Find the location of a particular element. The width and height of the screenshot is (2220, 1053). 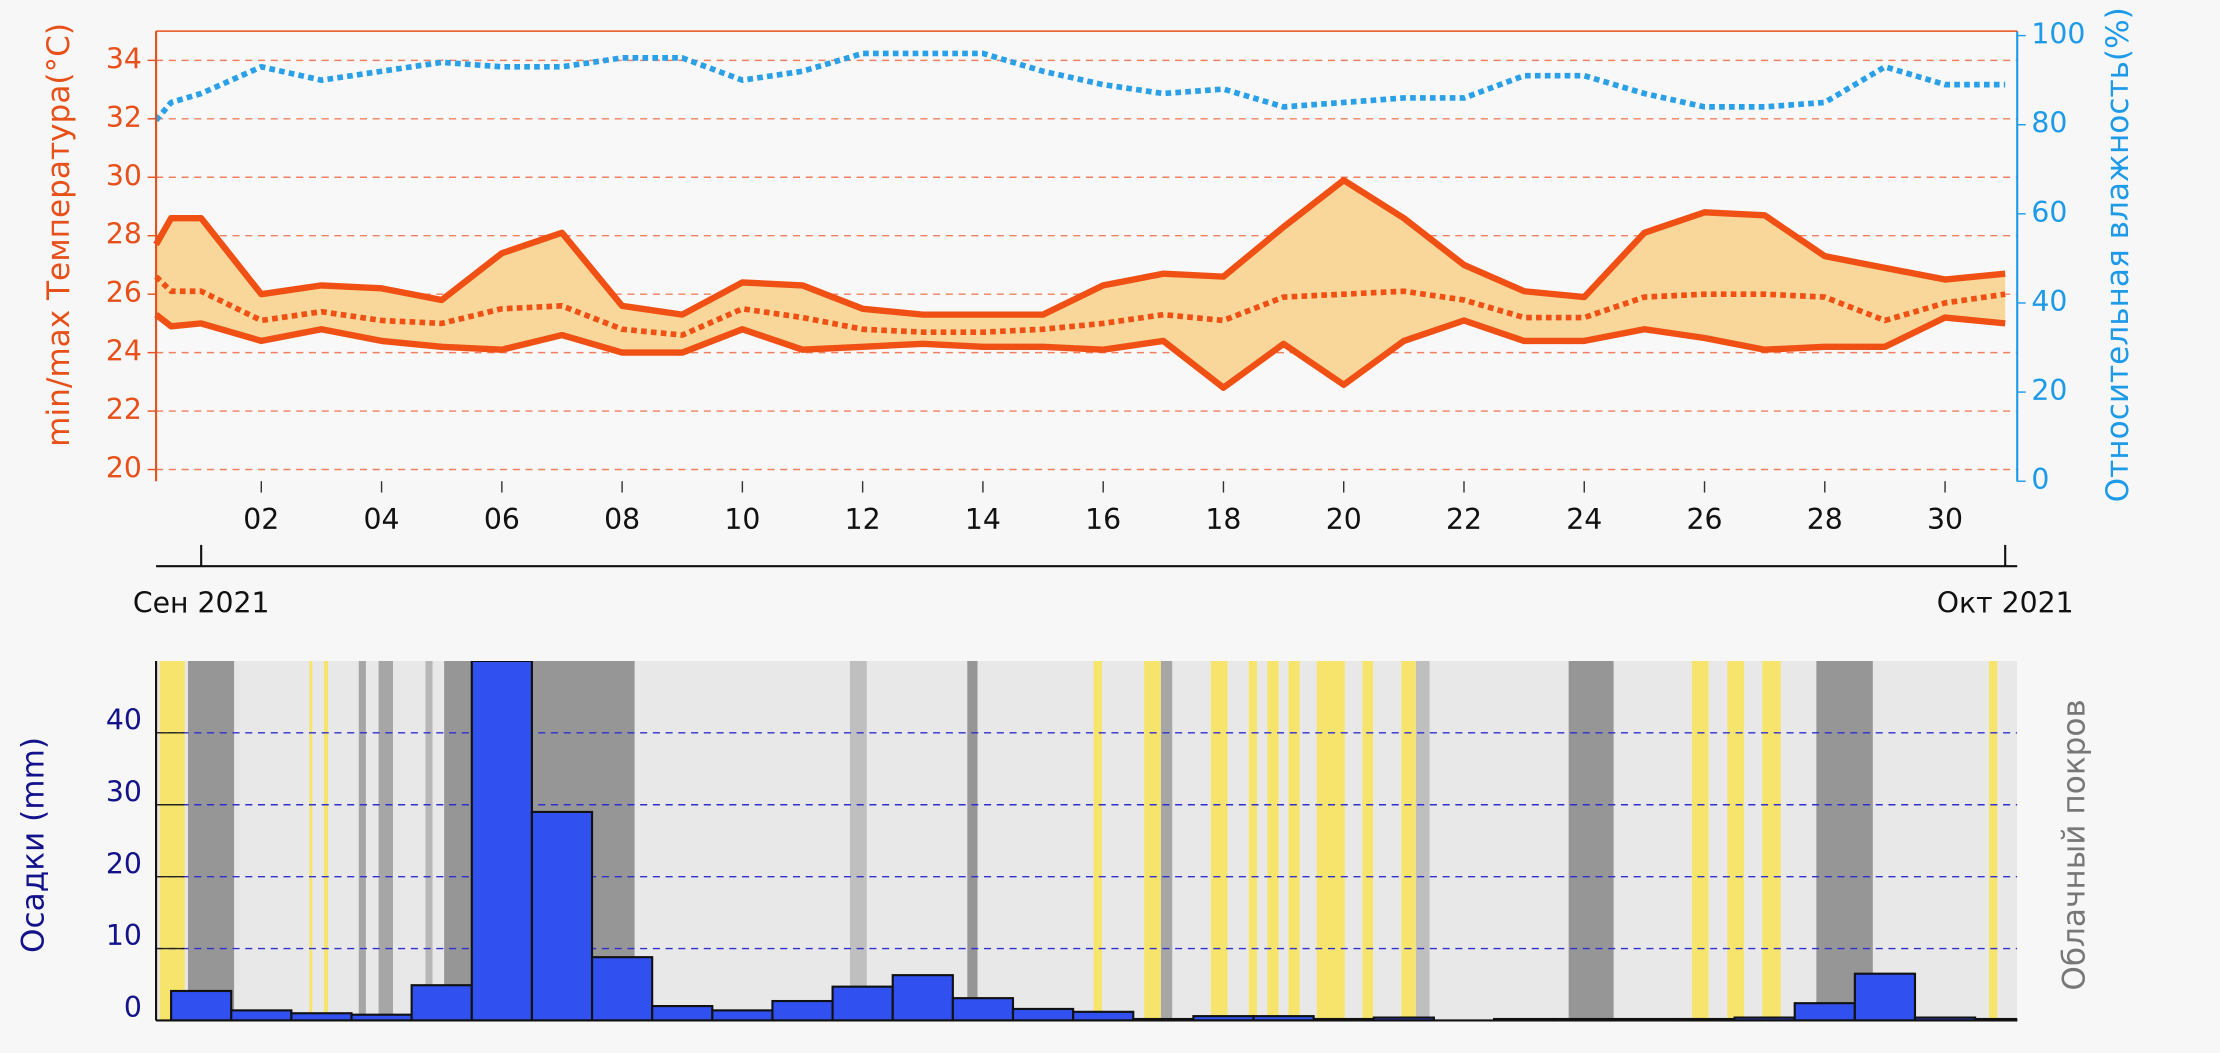

x-tick-label: 10 is located at coordinates (742, 519).